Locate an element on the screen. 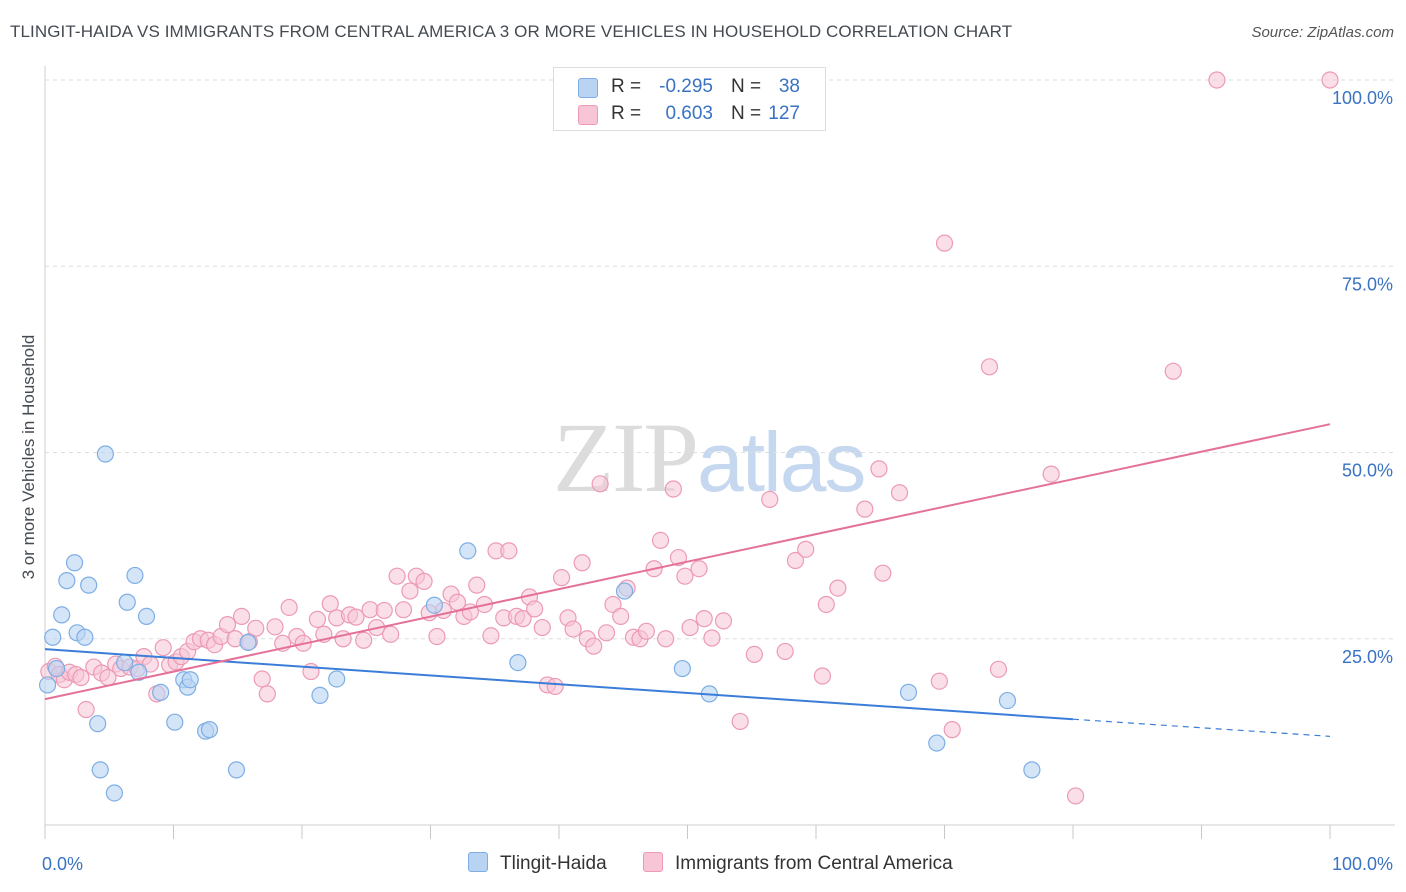 The height and width of the screenshot is (892, 1406). x-tick-label: 100.0% is located at coordinates (1362, 864).